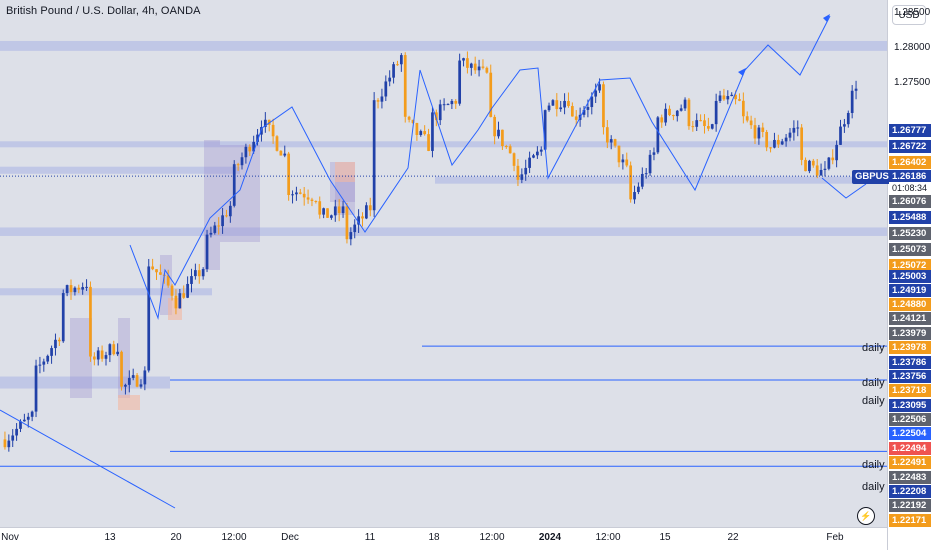  I want to click on time-tick-label: Dec, so click(290, 537).